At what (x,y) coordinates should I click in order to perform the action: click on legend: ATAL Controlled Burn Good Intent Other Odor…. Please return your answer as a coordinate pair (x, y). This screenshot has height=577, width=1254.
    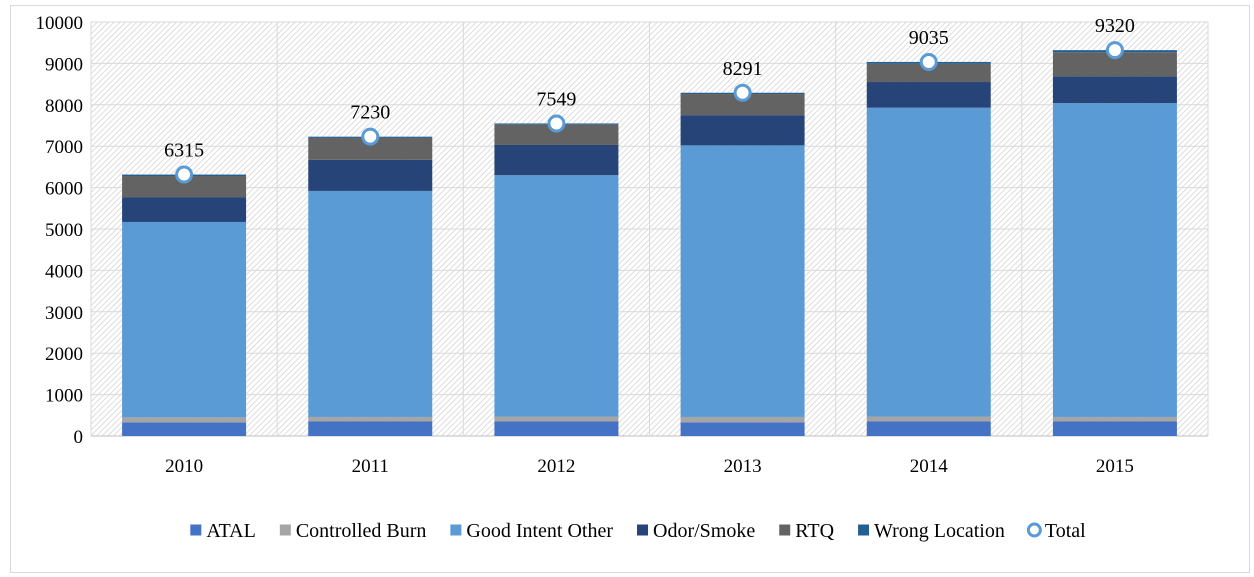
    Looking at the image, I should click on (638, 531).